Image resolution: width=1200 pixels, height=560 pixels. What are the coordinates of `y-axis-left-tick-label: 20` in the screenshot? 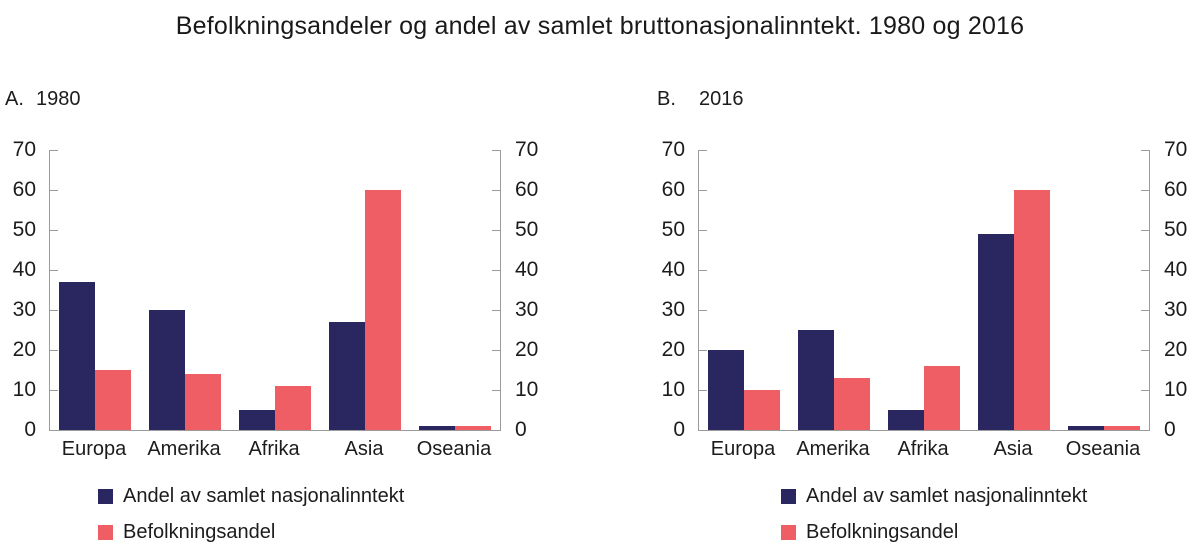 It's located at (673, 349).